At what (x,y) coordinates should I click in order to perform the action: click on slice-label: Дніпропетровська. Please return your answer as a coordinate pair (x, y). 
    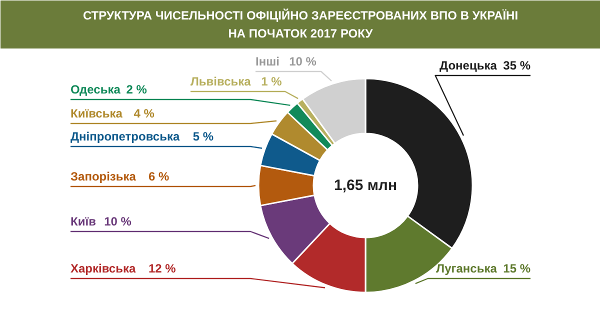
    Looking at the image, I should click on (125, 137).